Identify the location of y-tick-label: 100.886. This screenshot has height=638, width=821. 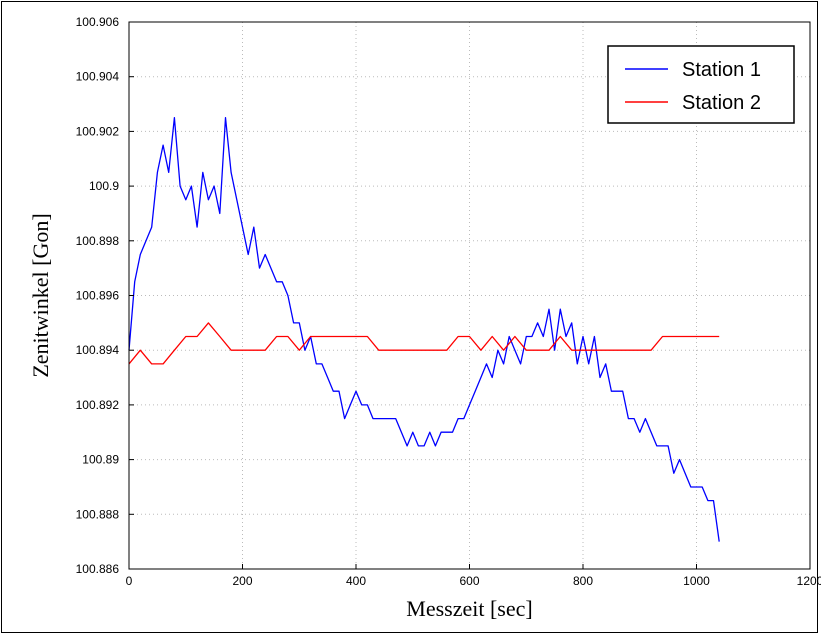
(98, 569).